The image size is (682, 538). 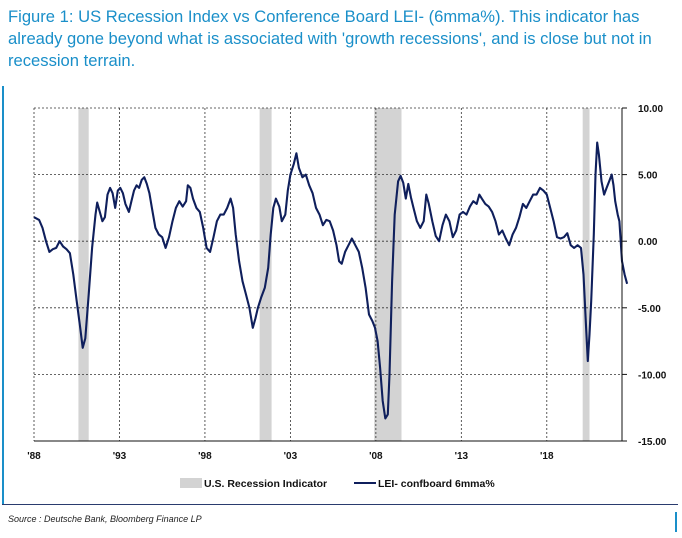 What do you see at coordinates (3, 295) in the screenshot?
I see `frame-left-border` at bounding box center [3, 295].